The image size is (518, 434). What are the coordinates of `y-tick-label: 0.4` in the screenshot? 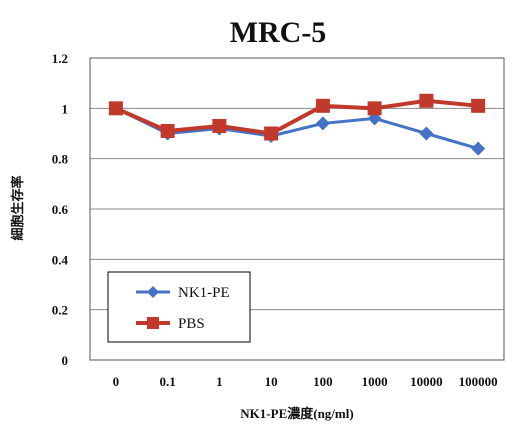 It's located at (60, 259).